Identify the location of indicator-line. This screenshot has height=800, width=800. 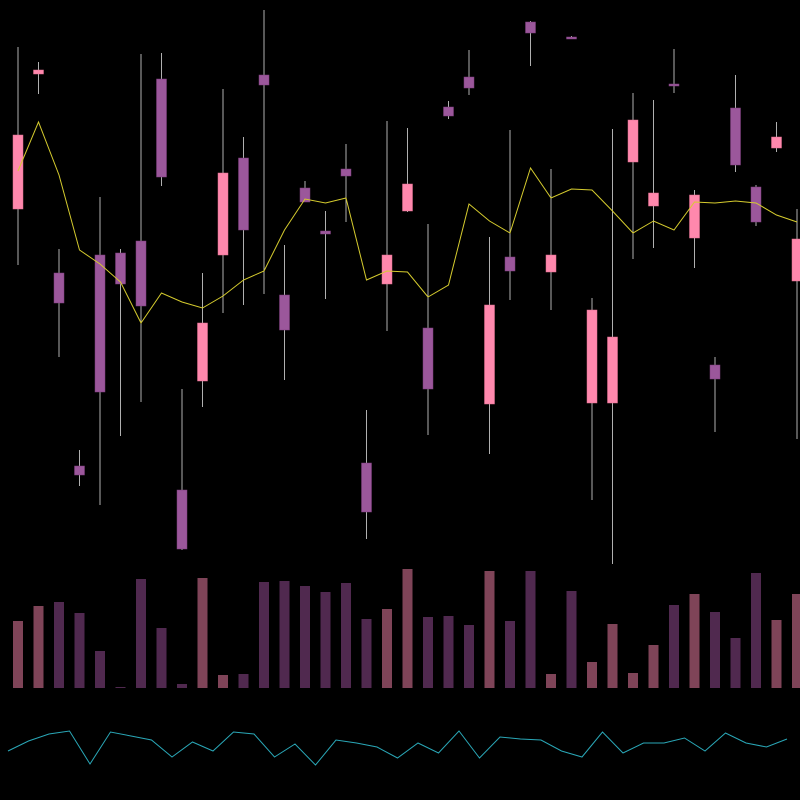
(397, 748).